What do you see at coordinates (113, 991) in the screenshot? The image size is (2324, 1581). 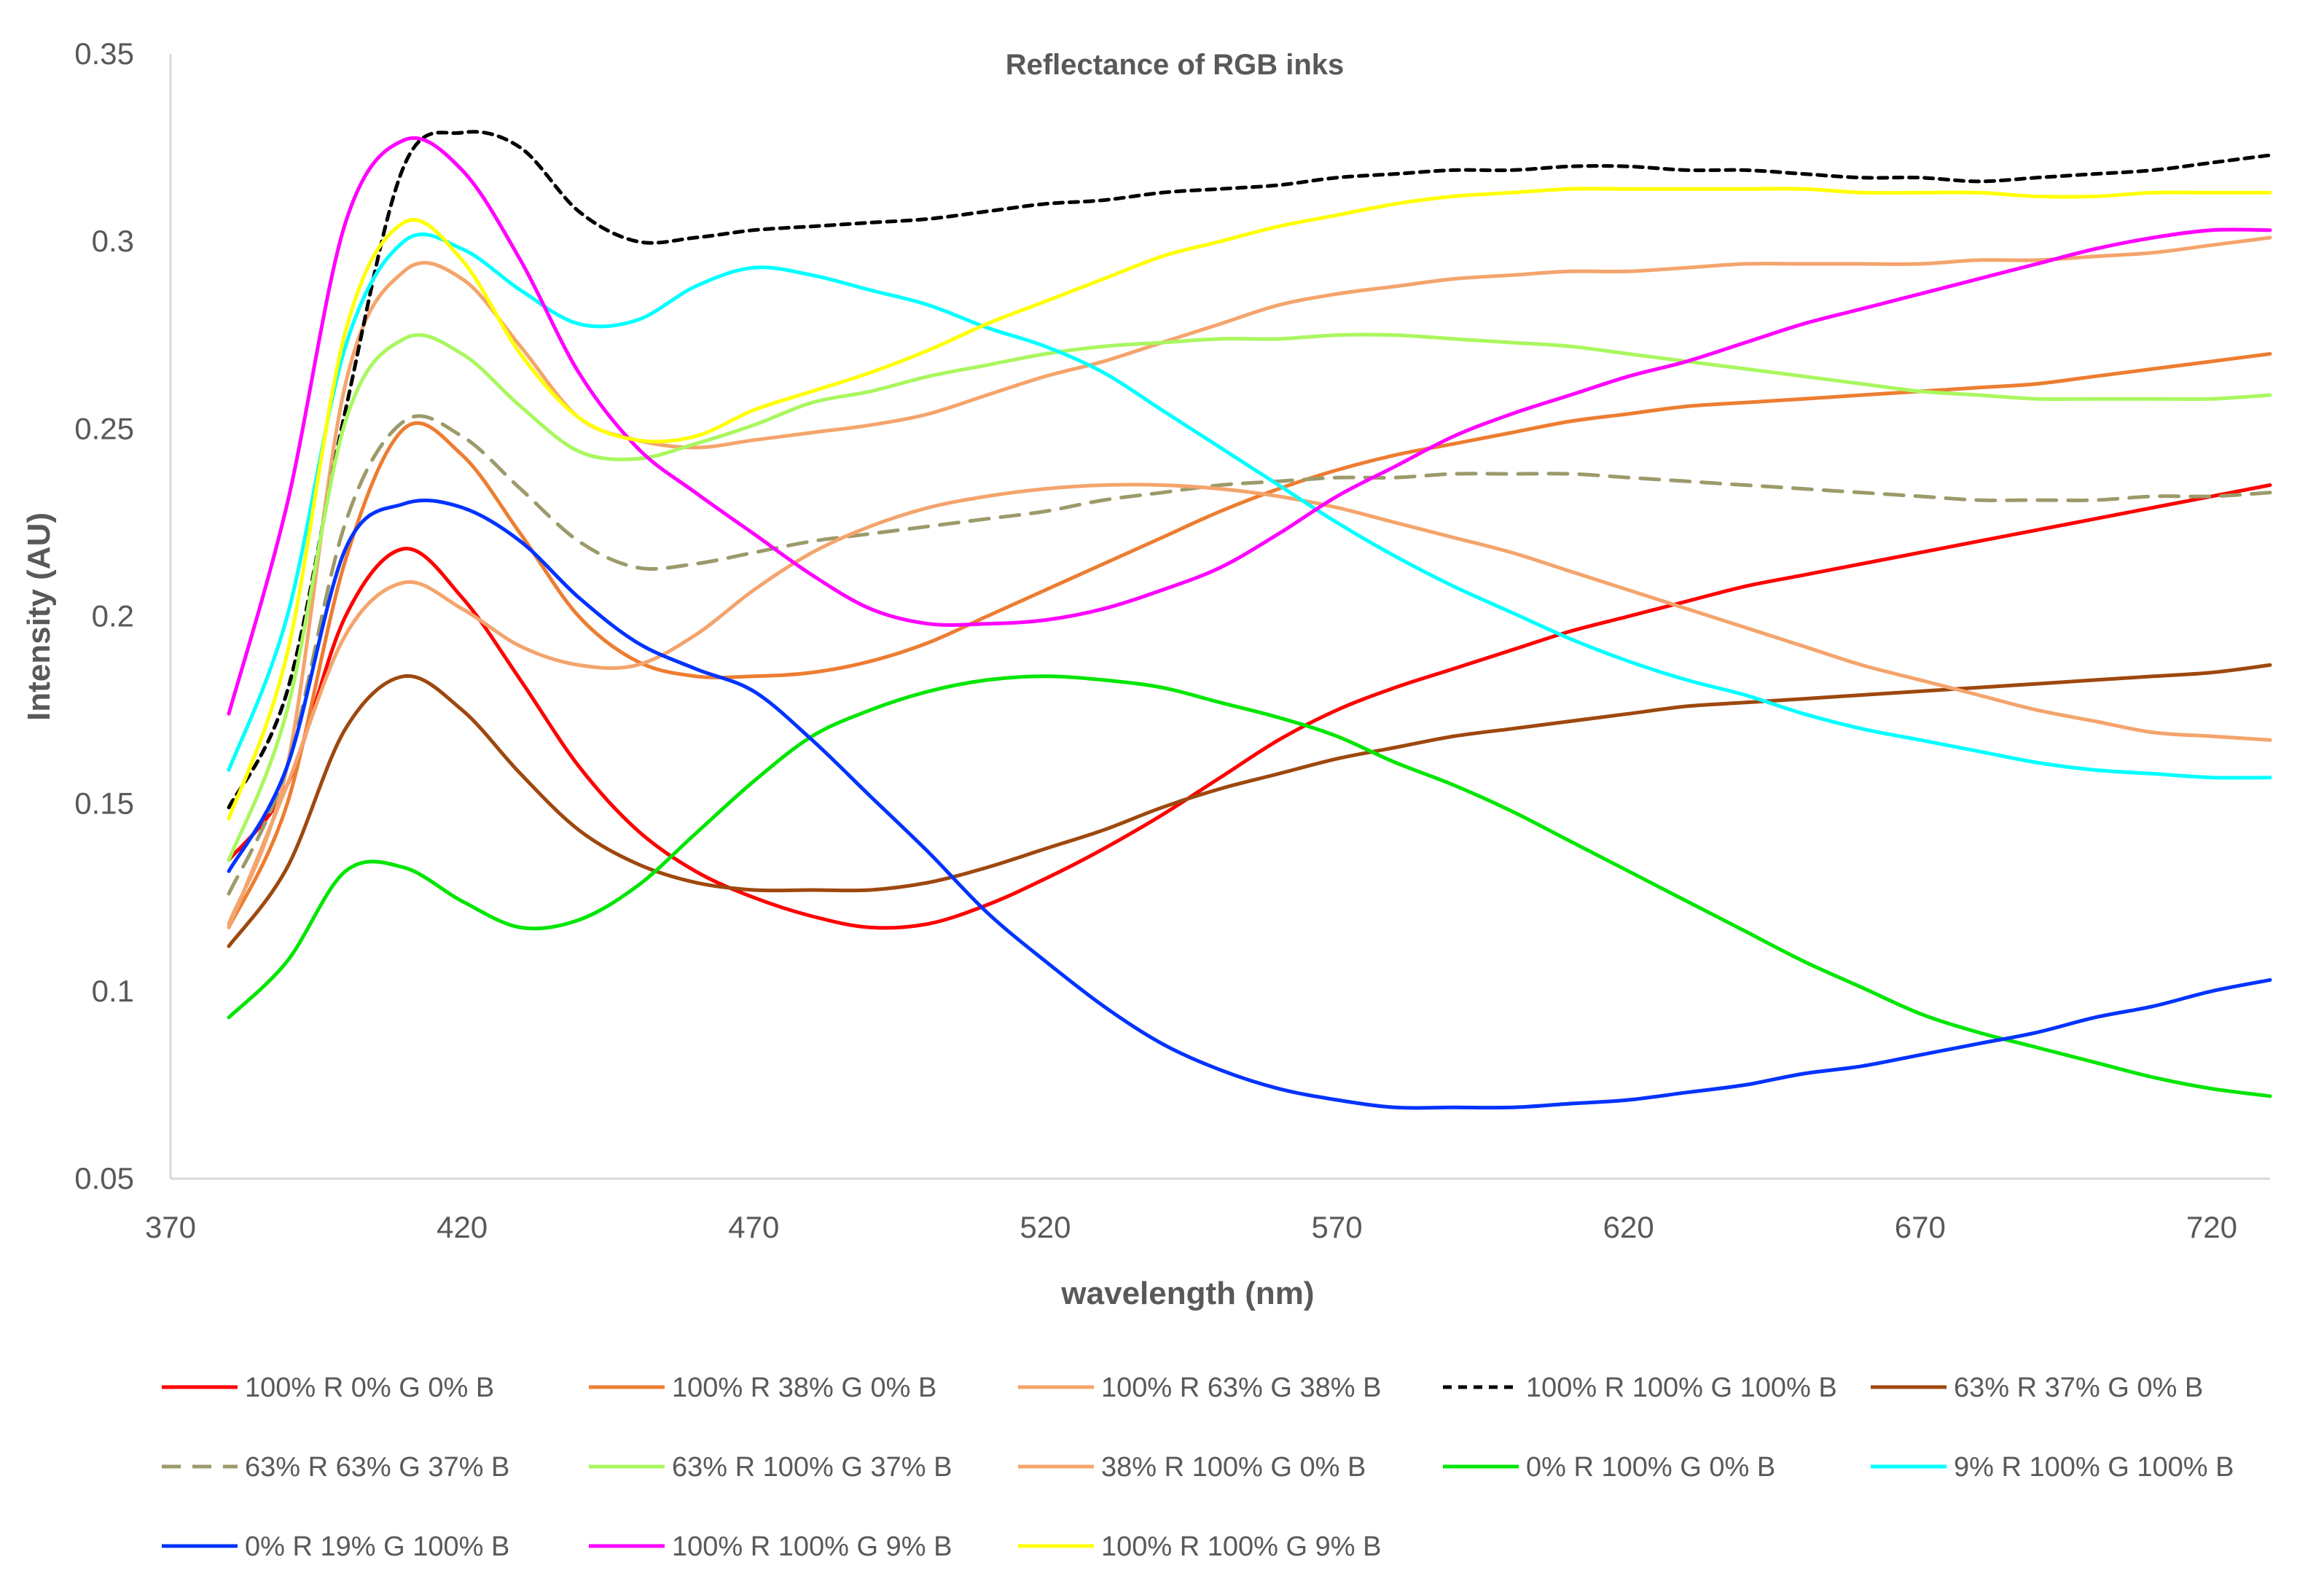 I see `y-tick-label: 0.1` at bounding box center [113, 991].